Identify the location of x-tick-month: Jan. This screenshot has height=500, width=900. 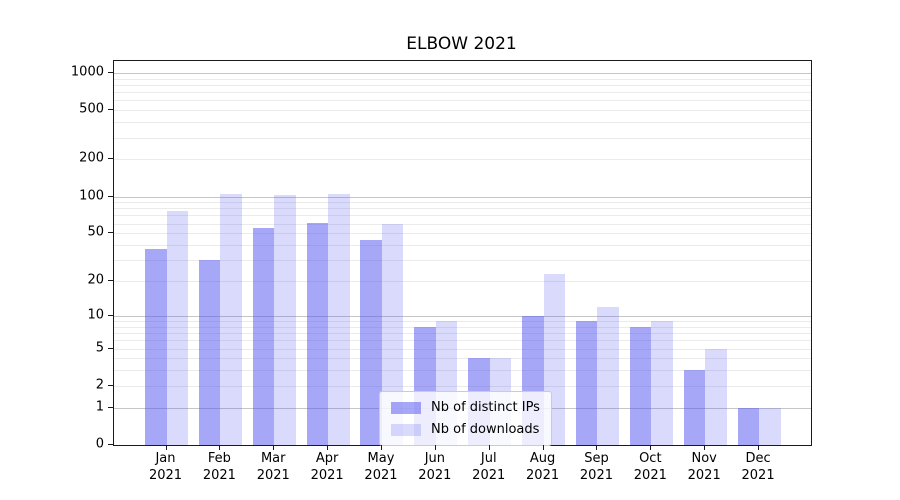
(165, 458).